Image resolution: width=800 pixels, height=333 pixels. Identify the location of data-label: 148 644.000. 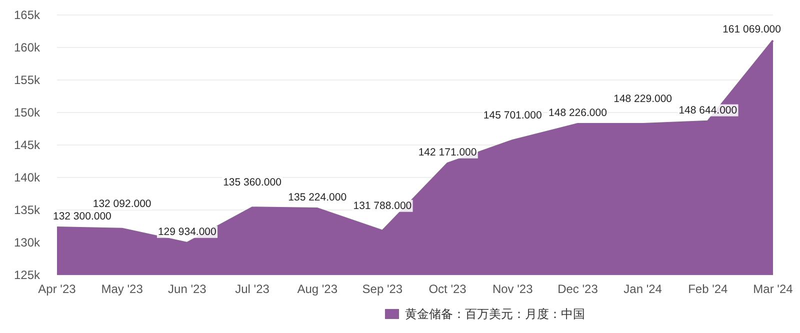
(708, 110).